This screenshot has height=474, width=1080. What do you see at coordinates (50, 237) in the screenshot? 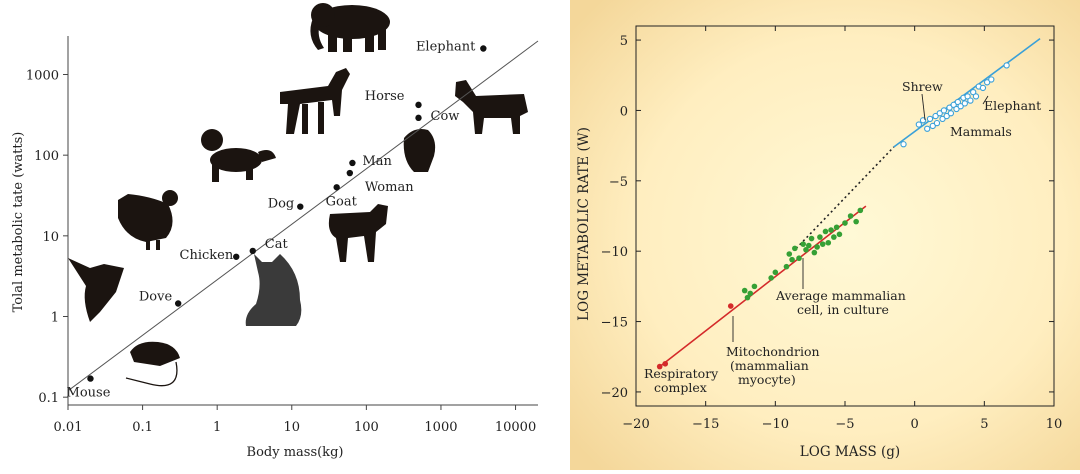
I see `y-tick-label: 10` at bounding box center [50, 237].